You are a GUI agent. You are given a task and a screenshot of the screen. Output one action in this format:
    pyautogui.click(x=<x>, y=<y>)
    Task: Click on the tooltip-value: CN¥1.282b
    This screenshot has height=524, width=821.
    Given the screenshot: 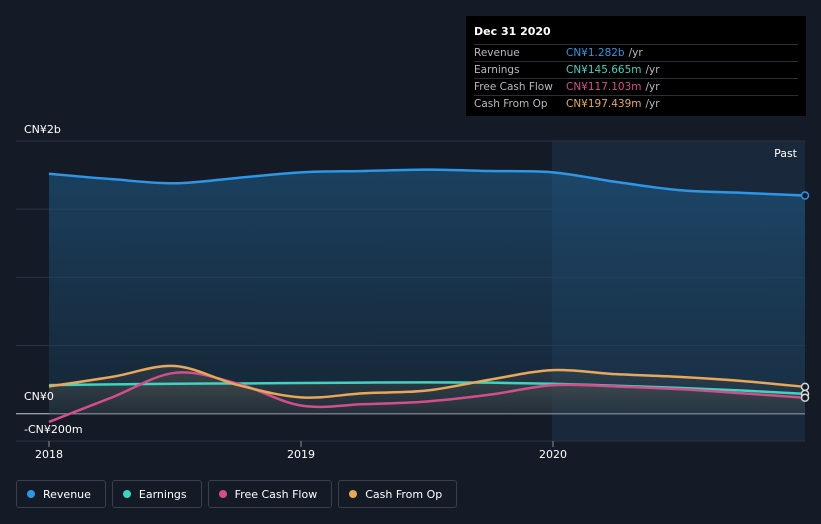 What is the action you would take?
    pyautogui.click(x=595, y=53)
    